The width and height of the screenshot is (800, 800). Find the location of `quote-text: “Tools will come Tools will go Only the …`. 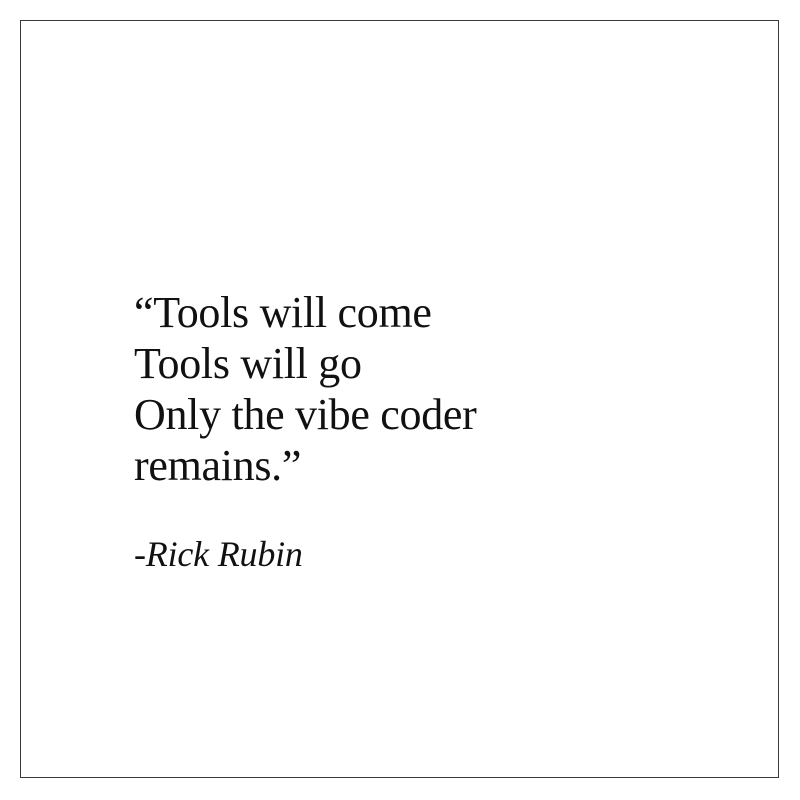

quote-text: “Tools will come Tools will go Only the … is located at coordinates (305, 389).